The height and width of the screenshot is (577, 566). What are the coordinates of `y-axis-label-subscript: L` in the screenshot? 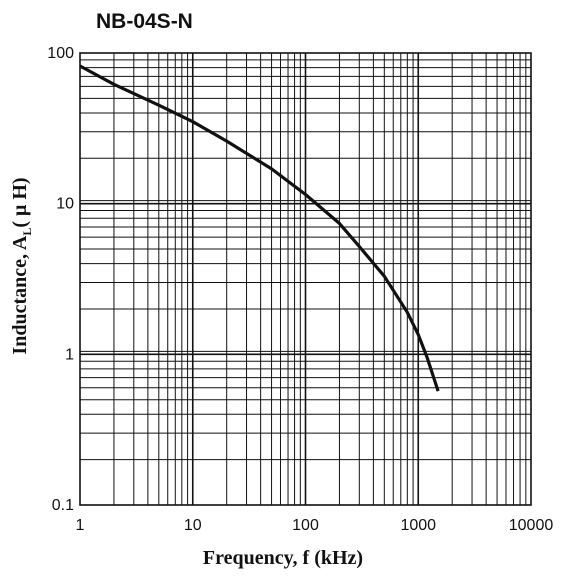 It's located at (27, 231).